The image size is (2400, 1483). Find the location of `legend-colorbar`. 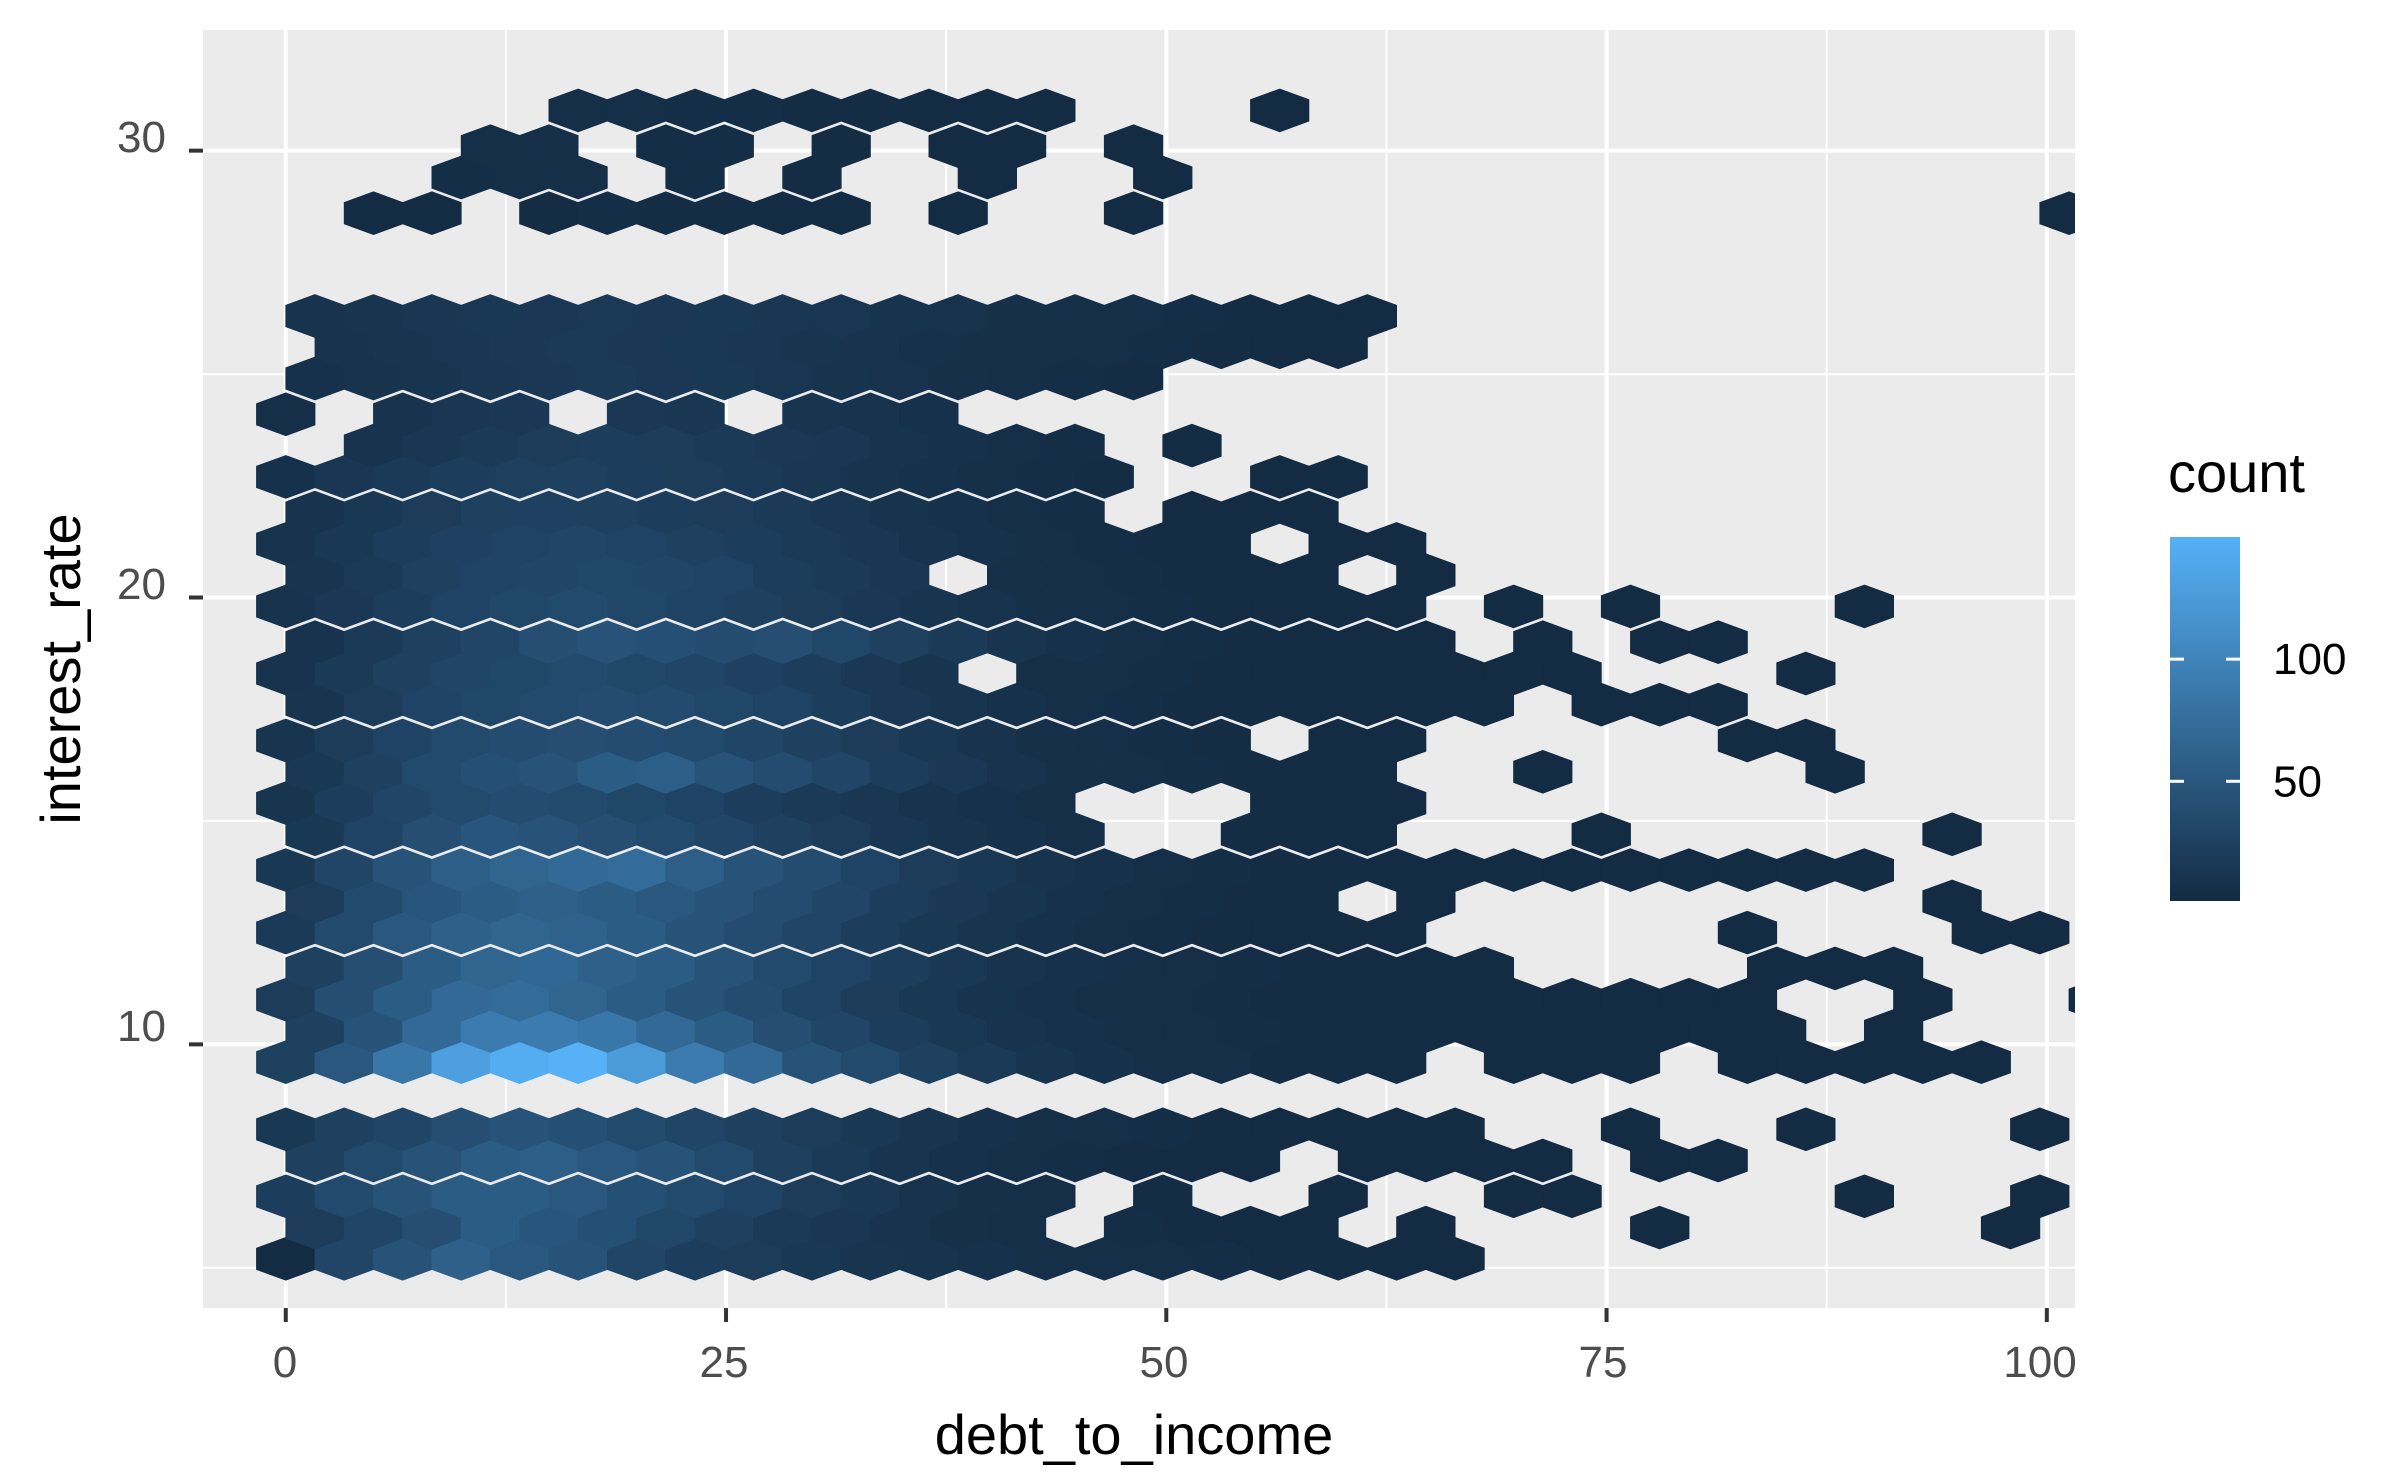

legend-colorbar is located at coordinates (2205, 719).